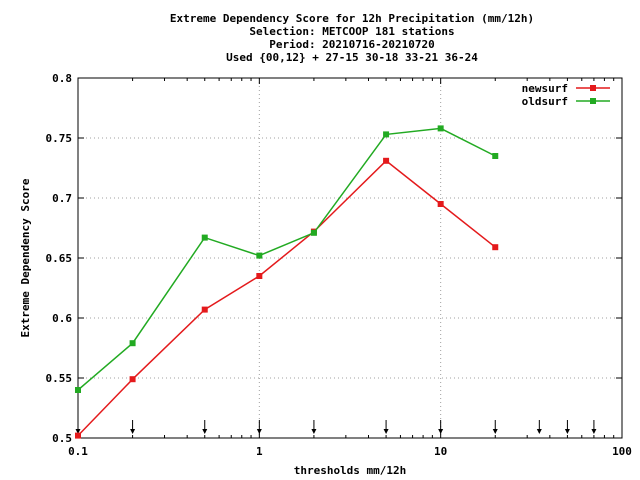 The width and height of the screenshot is (640, 480). What do you see at coordinates (62, 438) in the screenshot?
I see `y-tick-label: 0.5` at bounding box center [62, 438].